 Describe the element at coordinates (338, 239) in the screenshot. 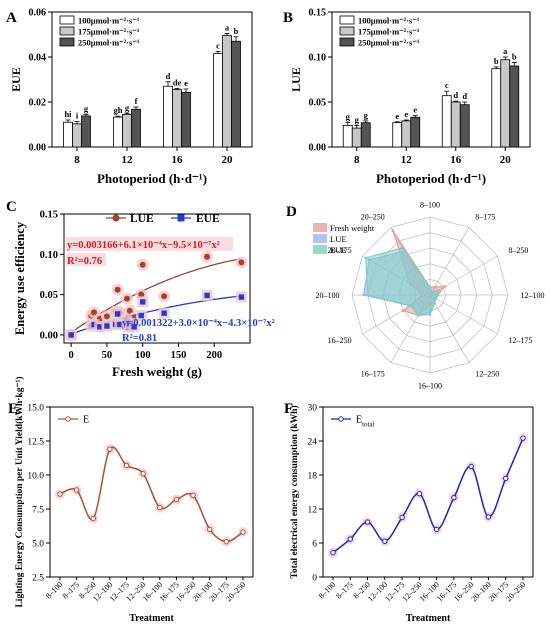

I see `legend-label: LUE` at that location.